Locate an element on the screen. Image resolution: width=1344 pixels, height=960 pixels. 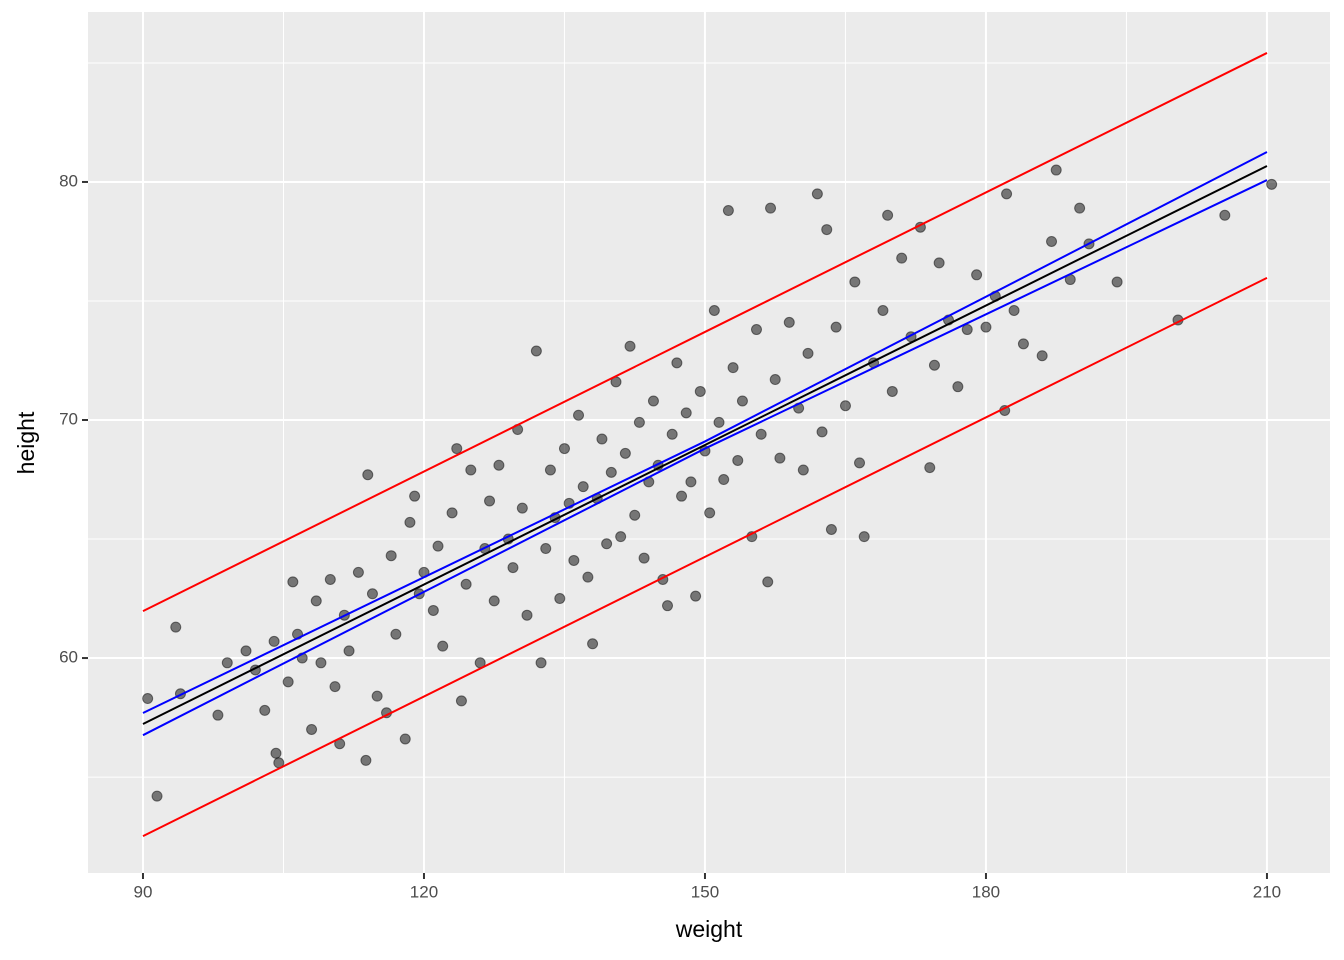
x-tick-label: 180 is located at coordinates (986, 891).